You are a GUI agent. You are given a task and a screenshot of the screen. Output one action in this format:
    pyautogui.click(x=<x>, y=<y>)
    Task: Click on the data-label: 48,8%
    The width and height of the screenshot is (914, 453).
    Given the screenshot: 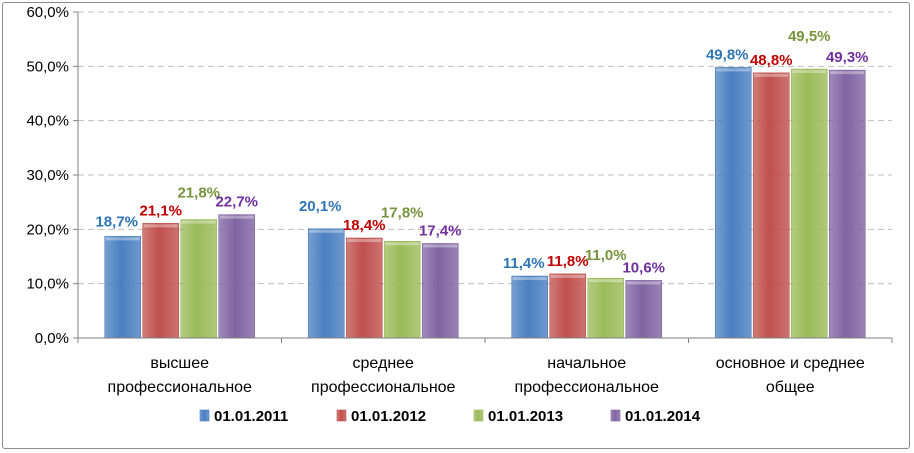 What is the action you would take?
    pyautogui.click(x=771, y=60)
    